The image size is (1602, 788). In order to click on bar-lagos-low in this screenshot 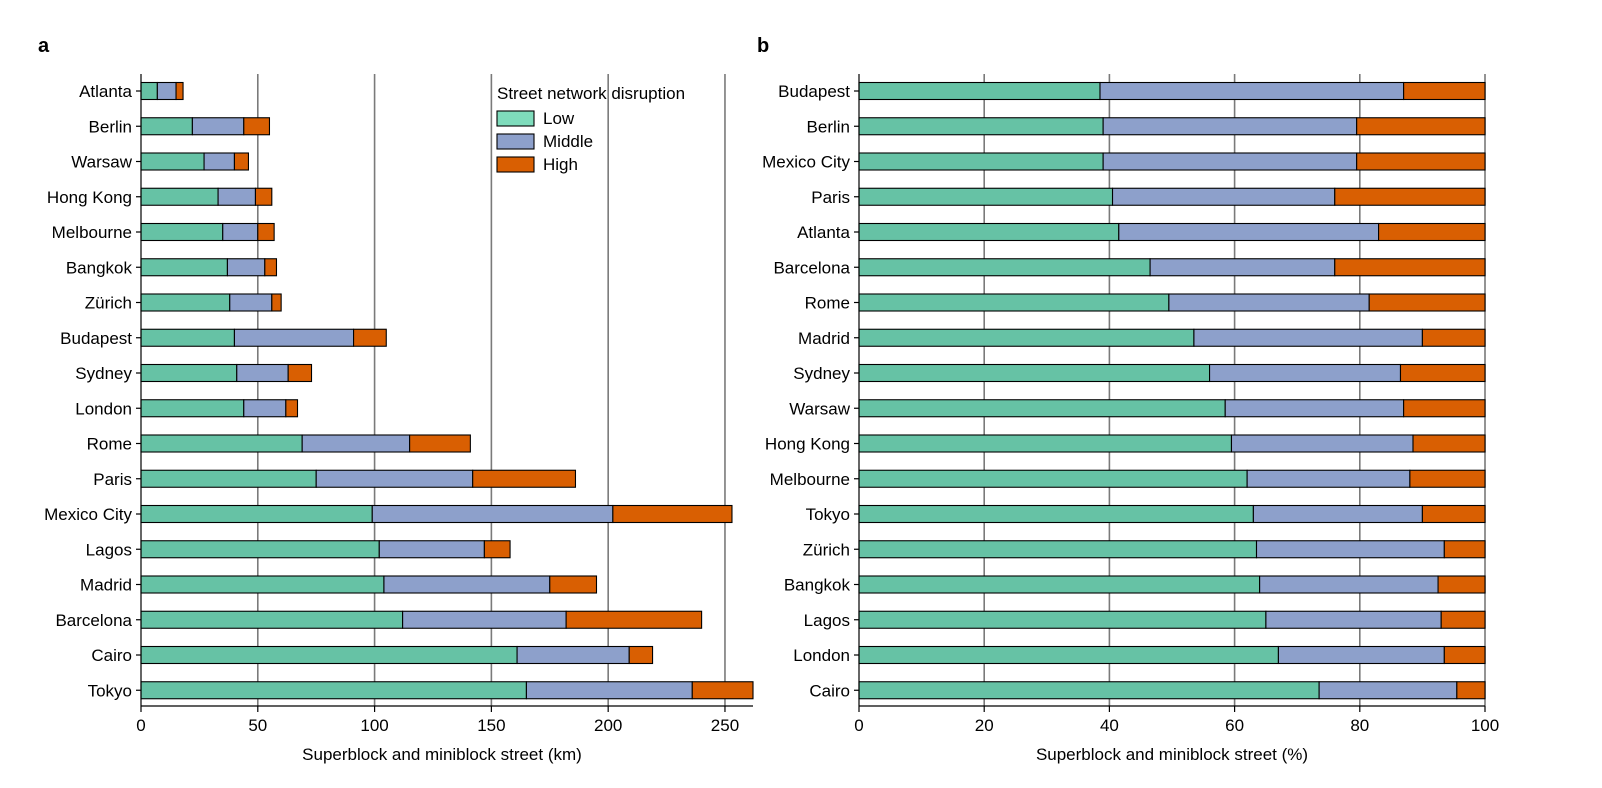, I will do `click(1062, 619)`.